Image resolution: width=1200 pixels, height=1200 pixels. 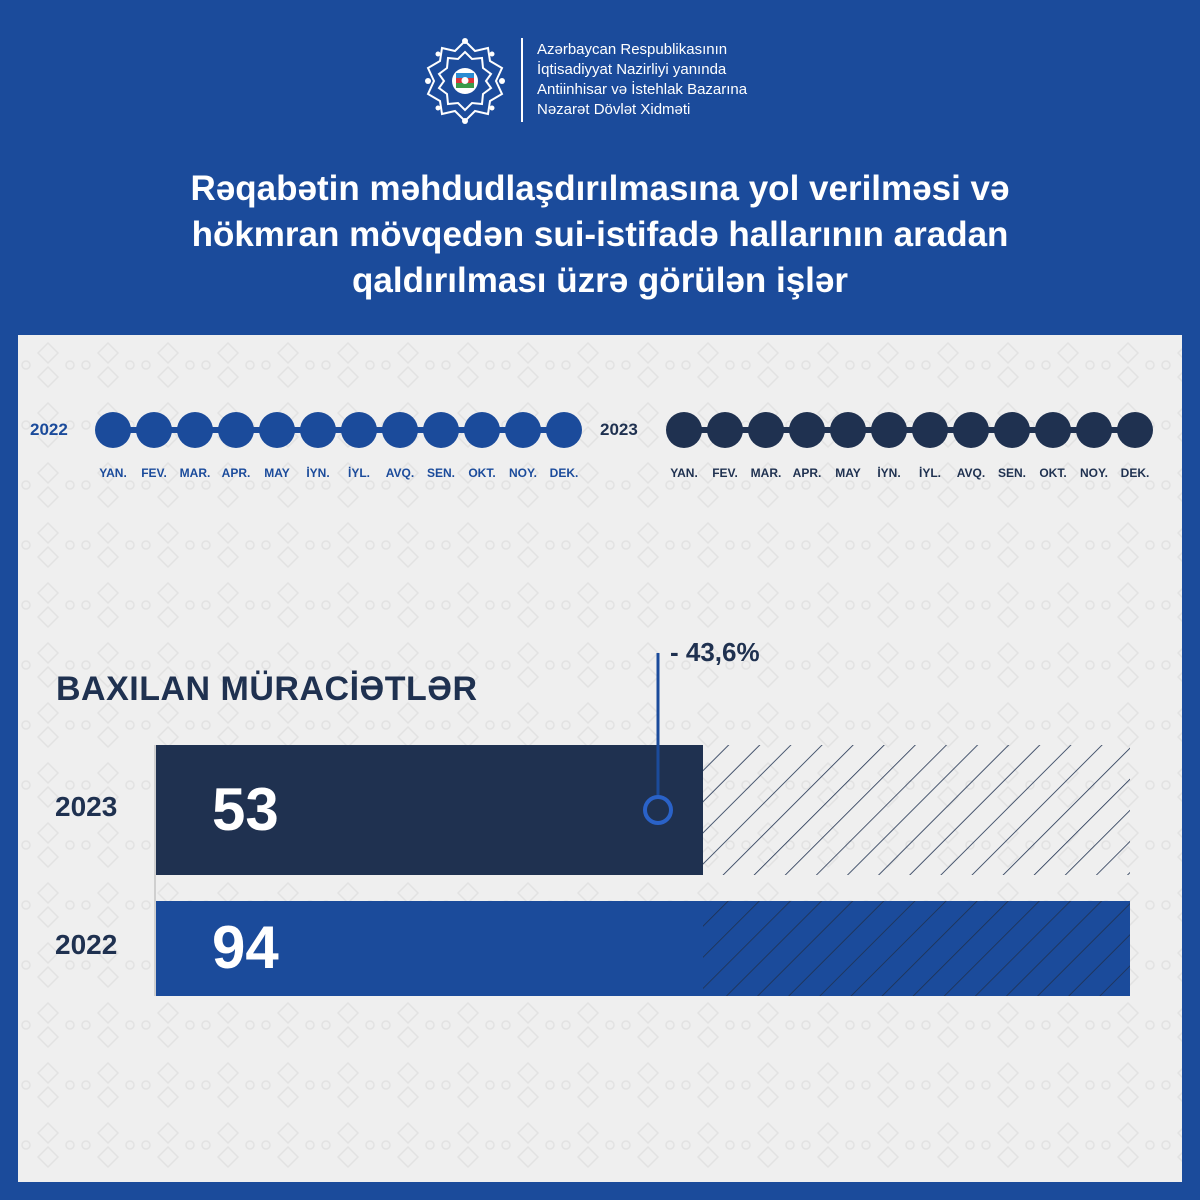 What do you see at coordinates (642, 89) in the screenshot?
I see `org-line: Antiinhisar və İstehlak Bazarına` at bounding box center [642, 89].